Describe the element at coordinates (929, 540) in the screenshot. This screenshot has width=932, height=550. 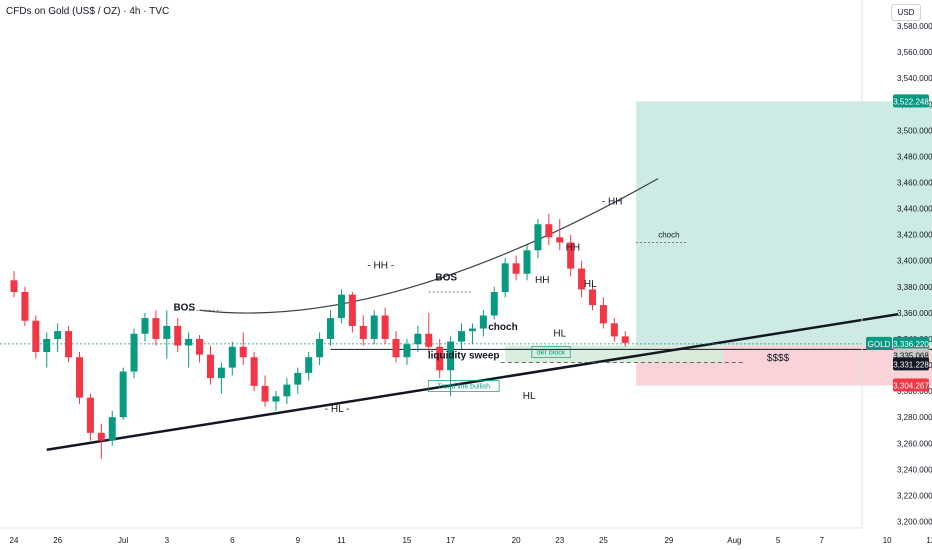
I see `x-tick-label: 12` at that location.